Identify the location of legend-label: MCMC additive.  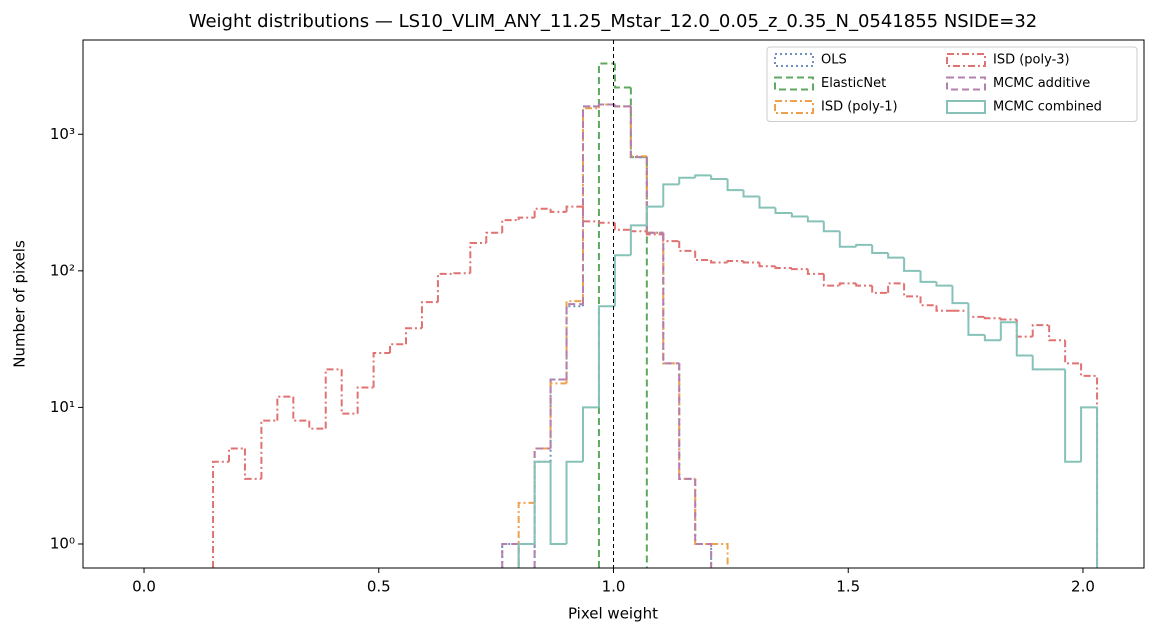
(1041, 83).